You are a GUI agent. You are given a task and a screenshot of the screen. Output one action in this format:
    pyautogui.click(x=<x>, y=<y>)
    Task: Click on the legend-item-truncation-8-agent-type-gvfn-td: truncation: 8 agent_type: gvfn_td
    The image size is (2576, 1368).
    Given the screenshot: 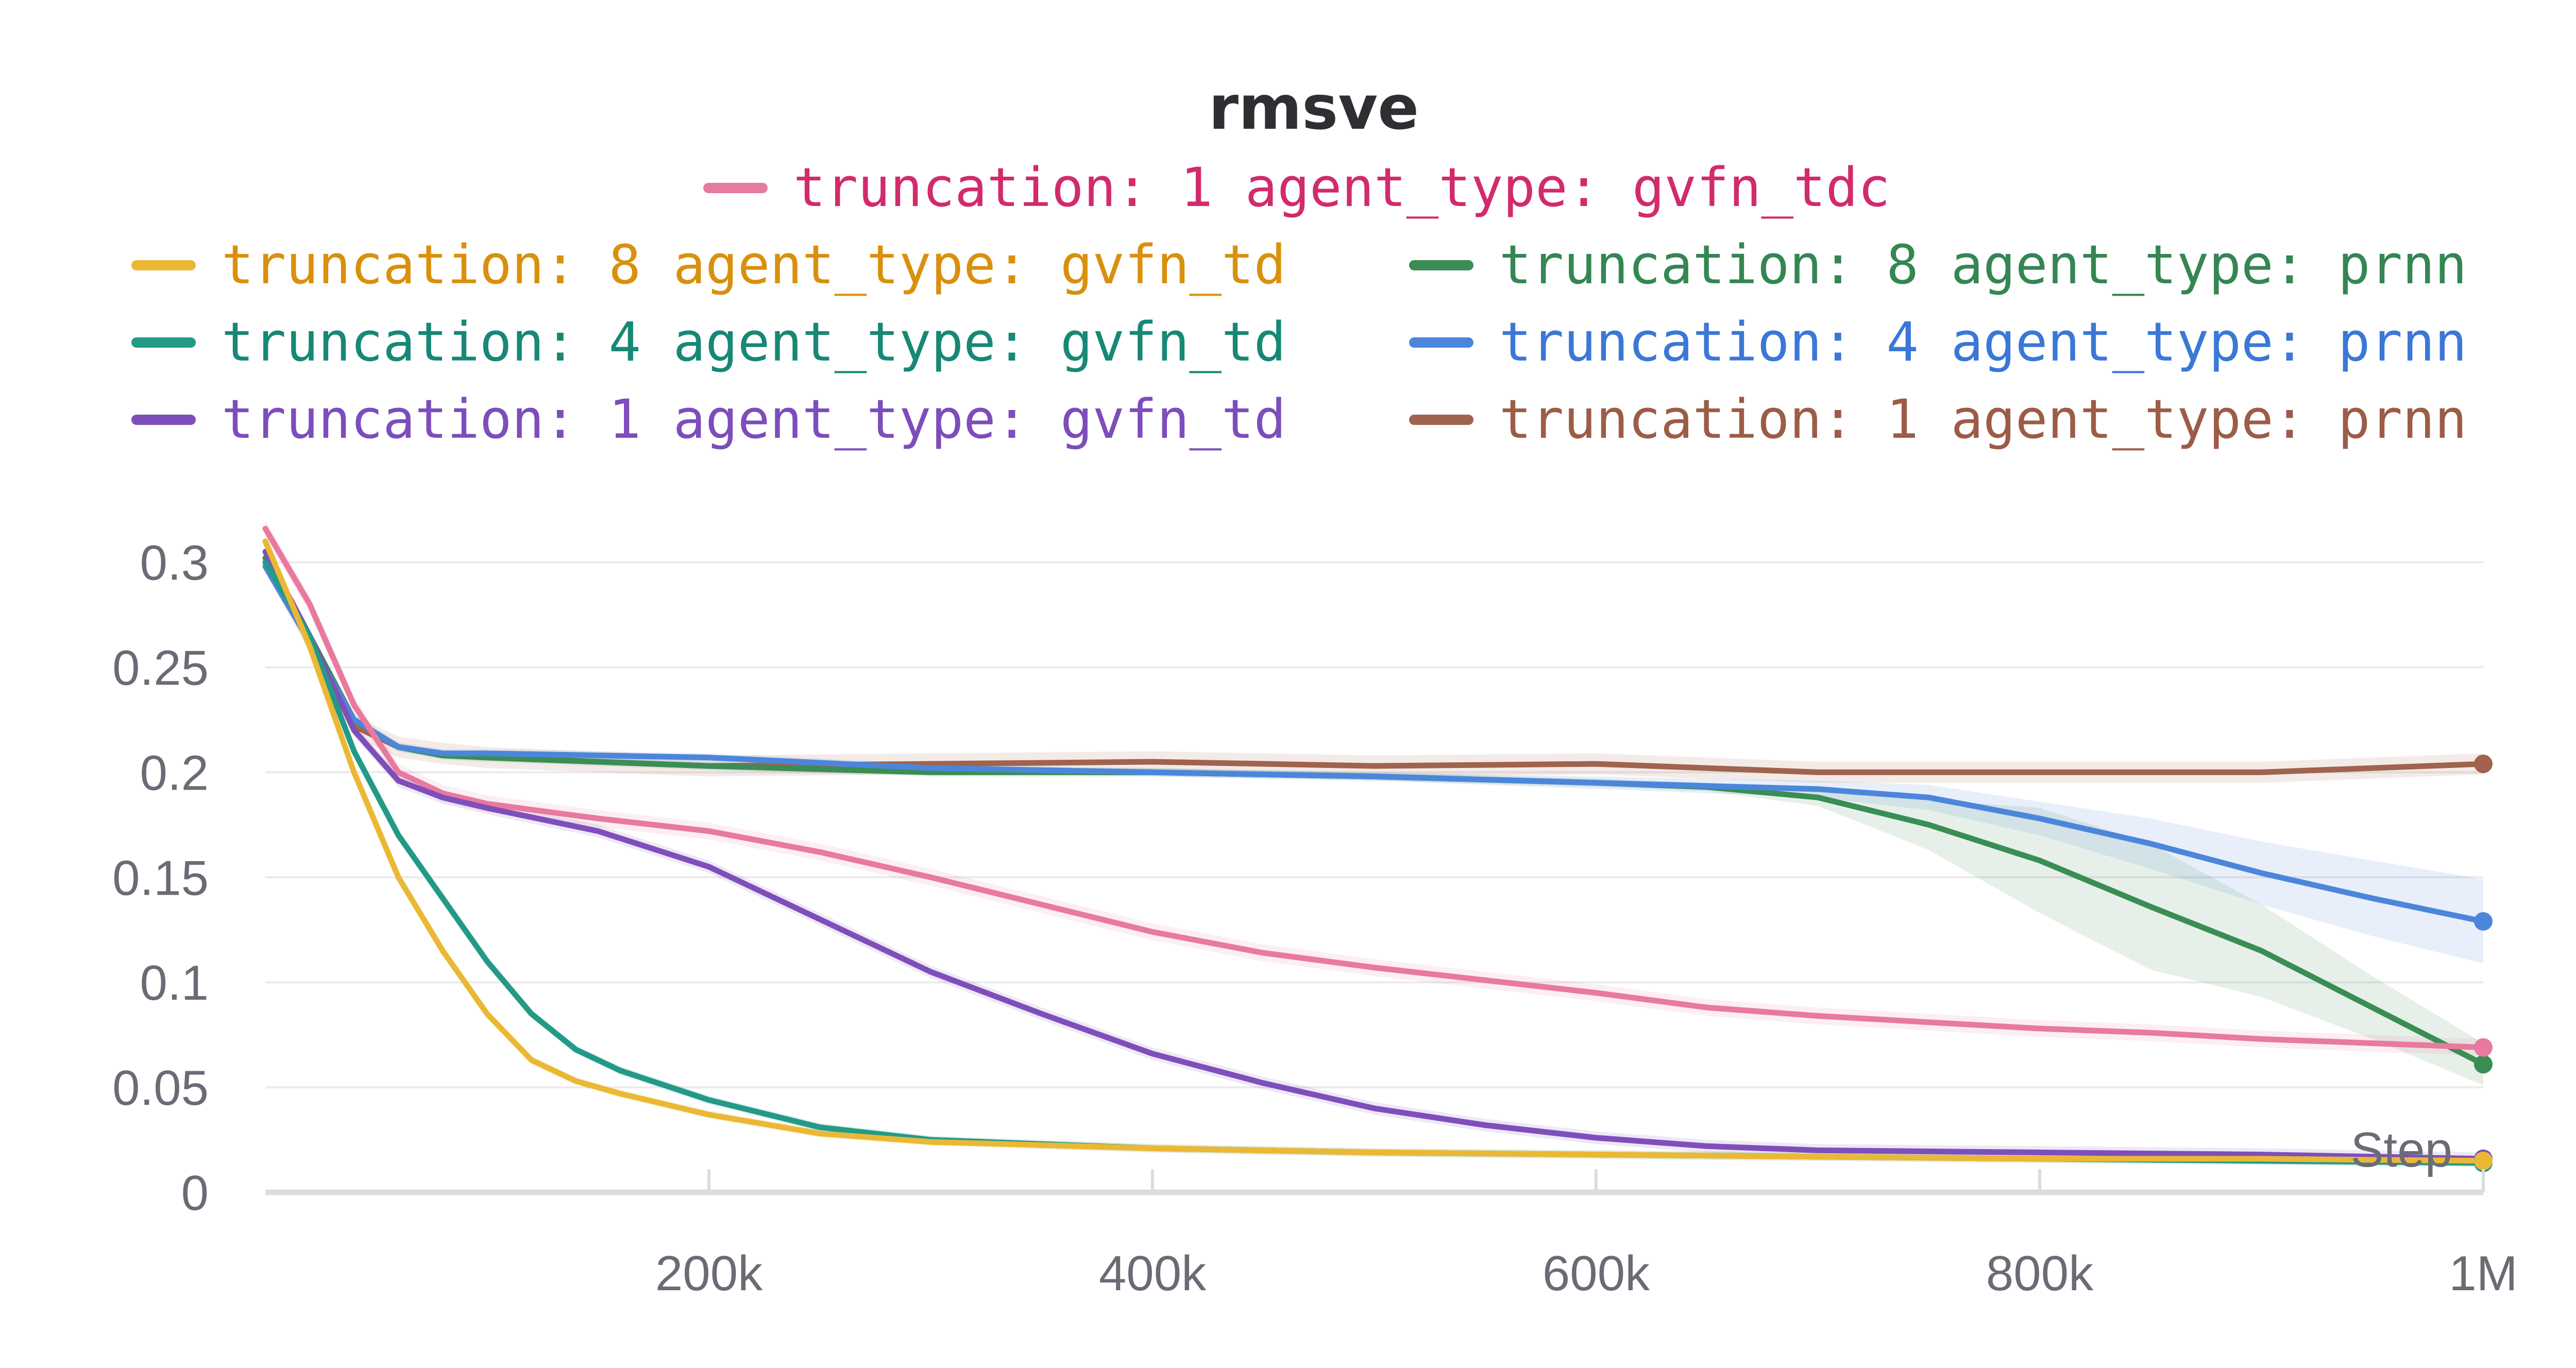 What is the action you would take?
    pyautogui.click(x=709, y=264)
    